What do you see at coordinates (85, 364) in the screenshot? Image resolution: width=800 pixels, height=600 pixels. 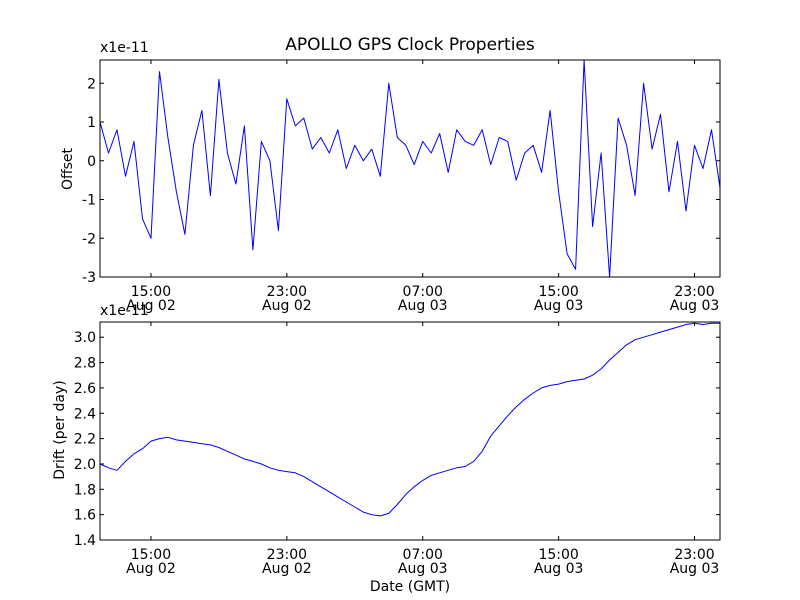 I see `y-tick-label: 2.8` at bounding box center [85, 364].